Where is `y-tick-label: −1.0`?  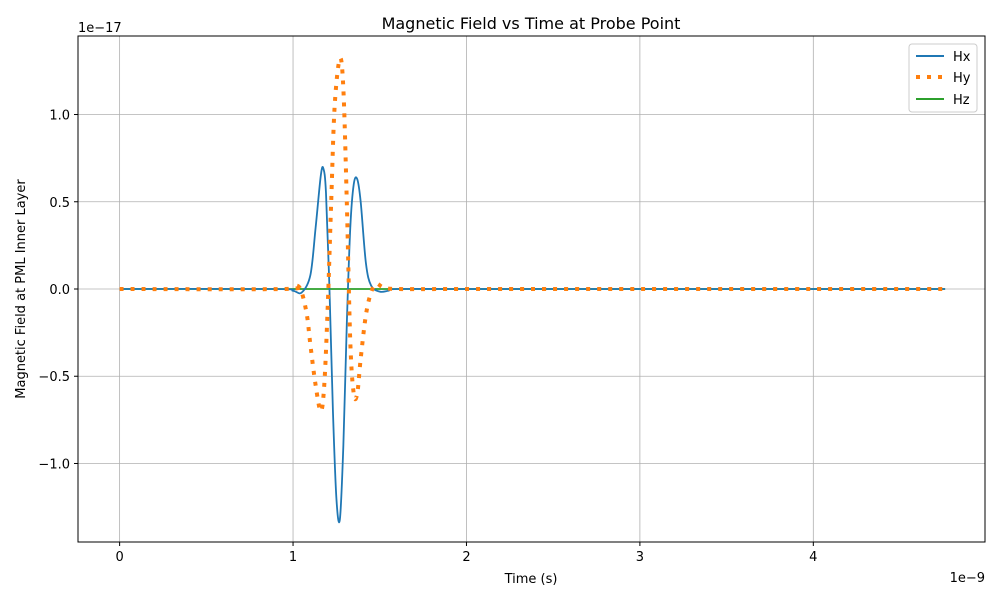
y-tick-label: −1.0 is located at coordinates (54, 464).